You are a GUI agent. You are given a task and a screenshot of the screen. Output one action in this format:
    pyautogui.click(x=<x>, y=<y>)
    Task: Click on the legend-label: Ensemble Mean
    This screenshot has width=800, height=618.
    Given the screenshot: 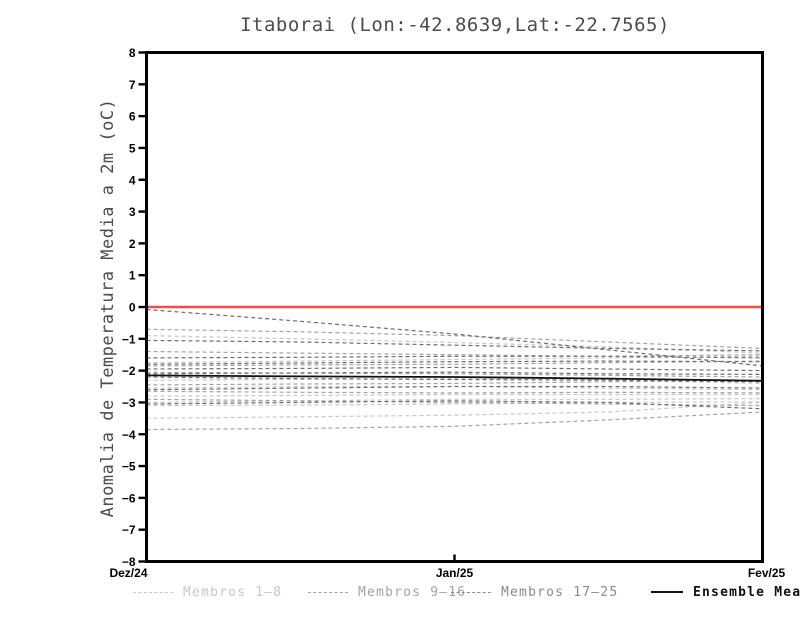 What is the action you would take?
    pyautogui.click(x=746, y=592)
    